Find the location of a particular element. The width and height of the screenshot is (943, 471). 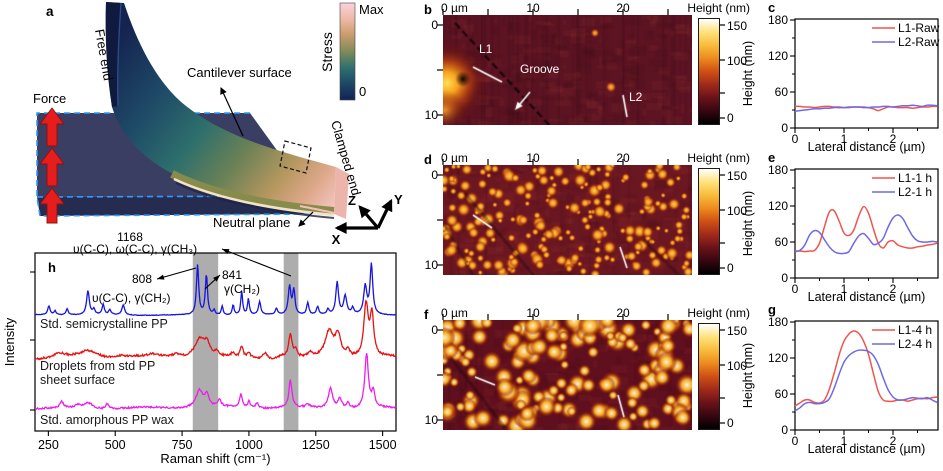

map-annotation-groove: Groove is located at coordinates (540, 69).